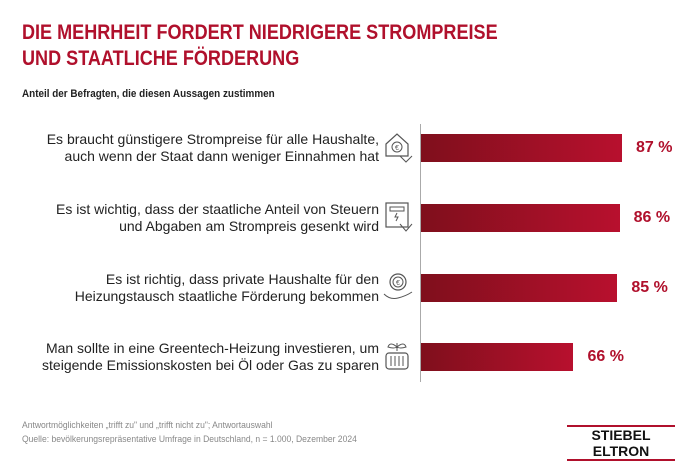 The height and width of the screenshot is (466, 699). What do you see at coordinates (249, 226) in the screenshot?
I see `category-label-line: und Abgaben am Strompreis gesenkt wird` at bounding box center [249, 226].